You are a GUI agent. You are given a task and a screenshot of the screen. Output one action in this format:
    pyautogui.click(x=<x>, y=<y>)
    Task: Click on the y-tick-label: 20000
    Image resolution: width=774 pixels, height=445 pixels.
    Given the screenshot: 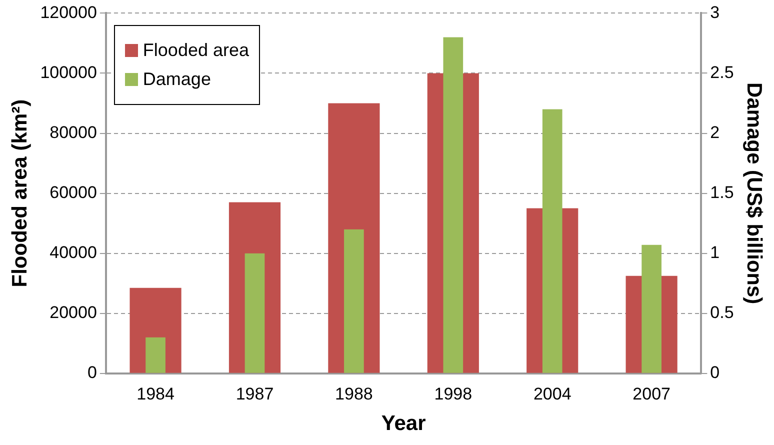 What is the action you would take?
    pyautogui.click(x=73, y=312)
    